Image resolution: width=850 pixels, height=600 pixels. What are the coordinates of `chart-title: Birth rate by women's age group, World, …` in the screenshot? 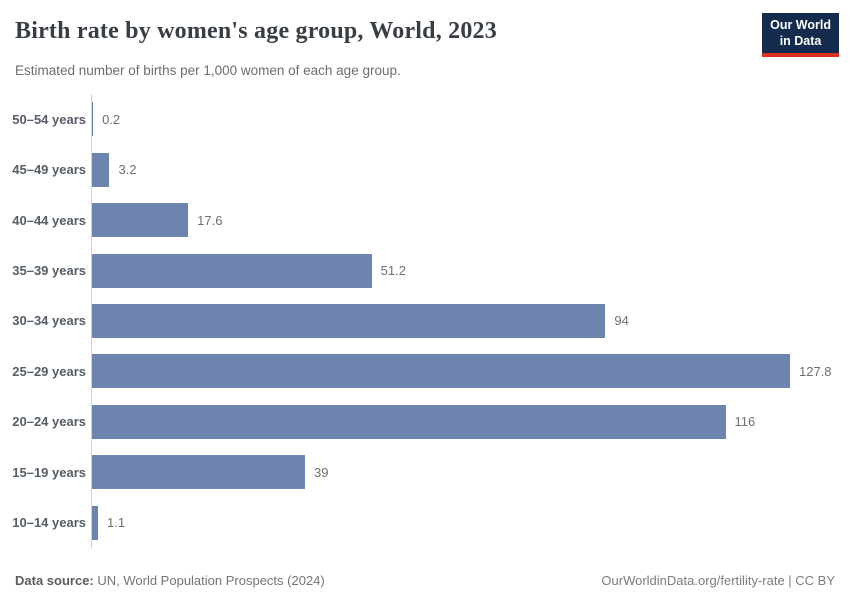 It's located at (256, 31).